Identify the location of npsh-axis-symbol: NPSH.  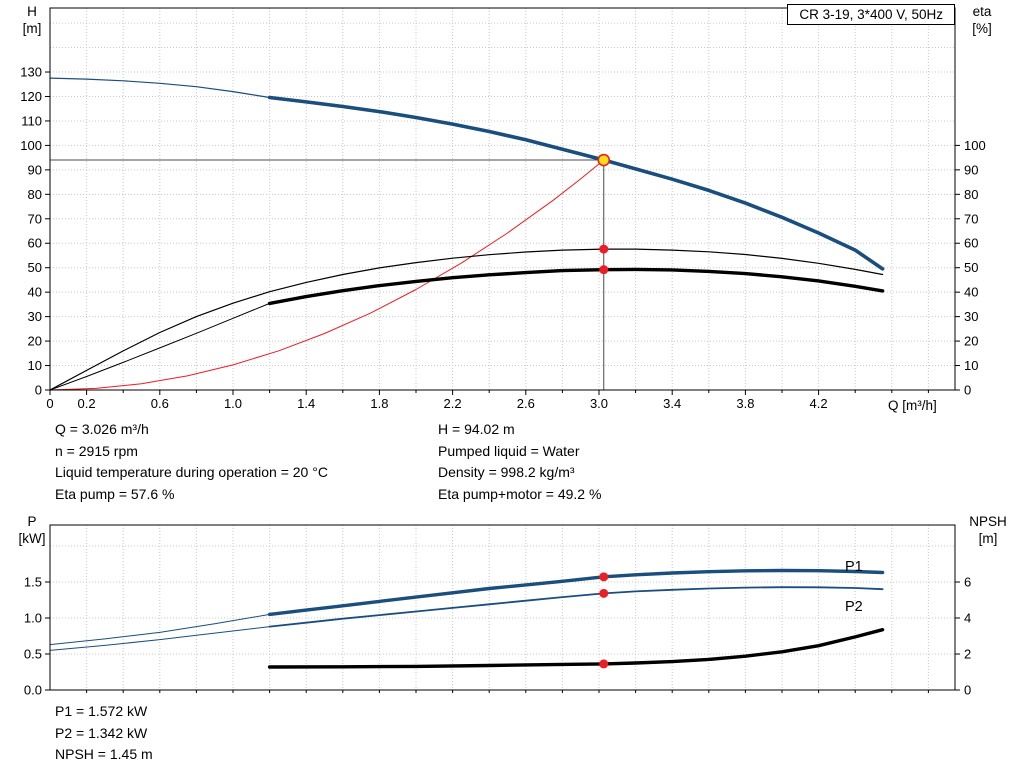
(988, 521).